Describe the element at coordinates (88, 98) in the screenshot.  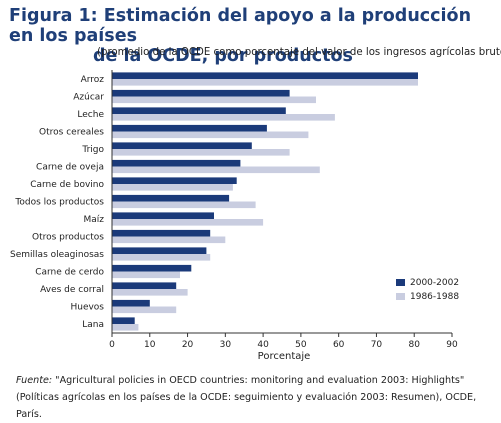
I see `category-label: Azúcar` at that location.